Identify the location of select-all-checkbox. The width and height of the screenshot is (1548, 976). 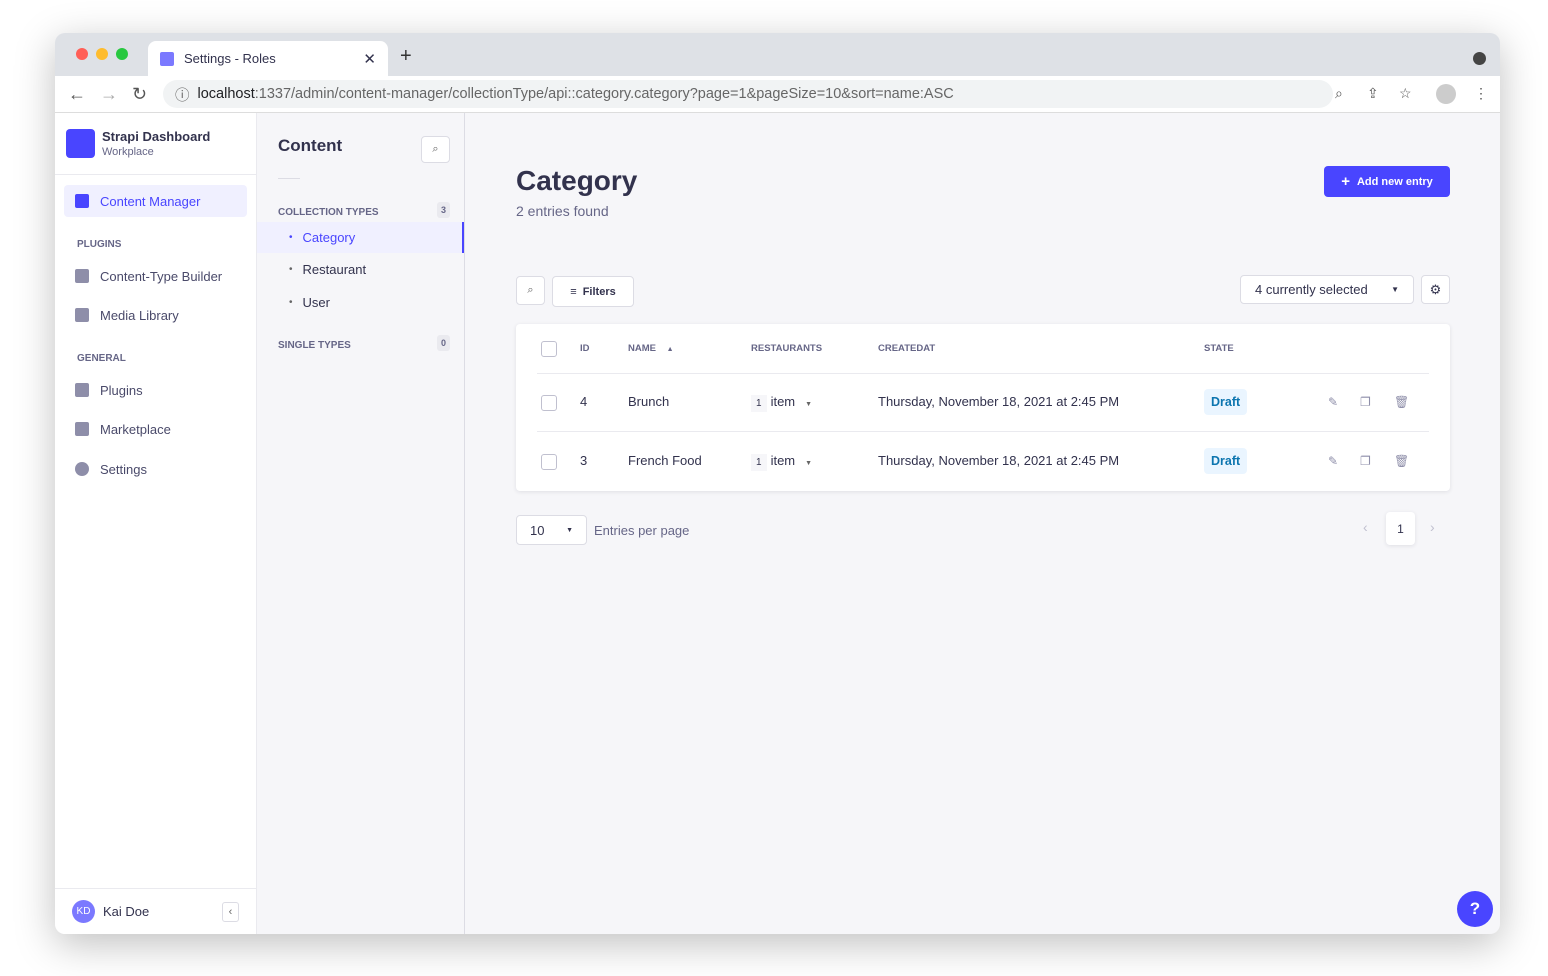
(549, 349).